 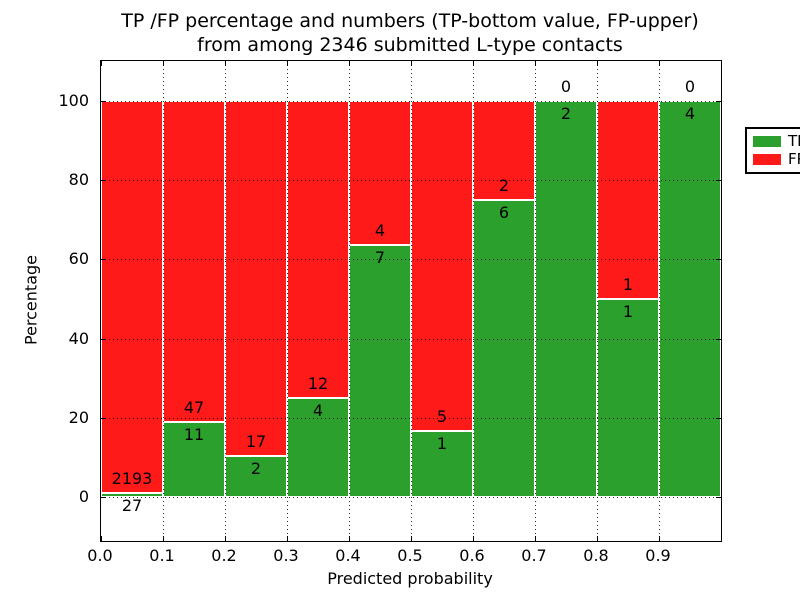 I want to click on legend-entry-tp: TP, so click(x=776, y=141).